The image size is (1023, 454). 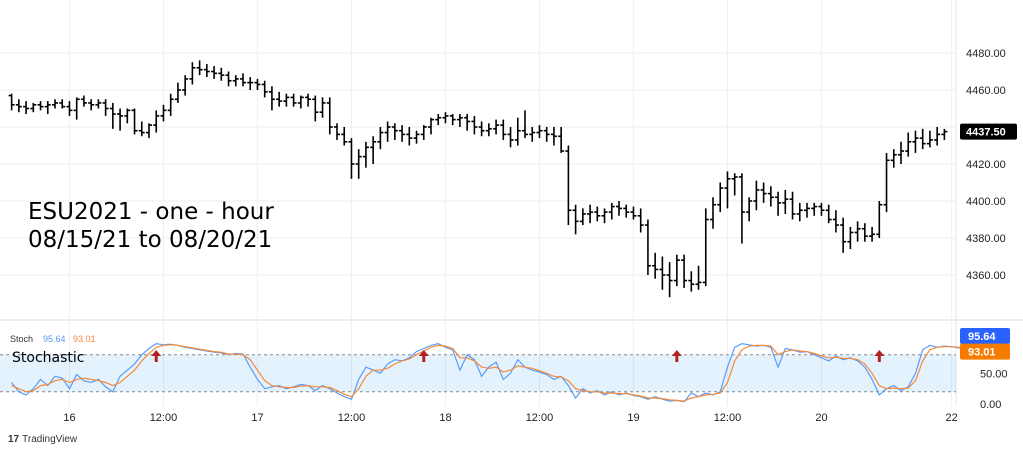 I want to click on price-tick-label: 4400.00, so click(x=986, y=202).